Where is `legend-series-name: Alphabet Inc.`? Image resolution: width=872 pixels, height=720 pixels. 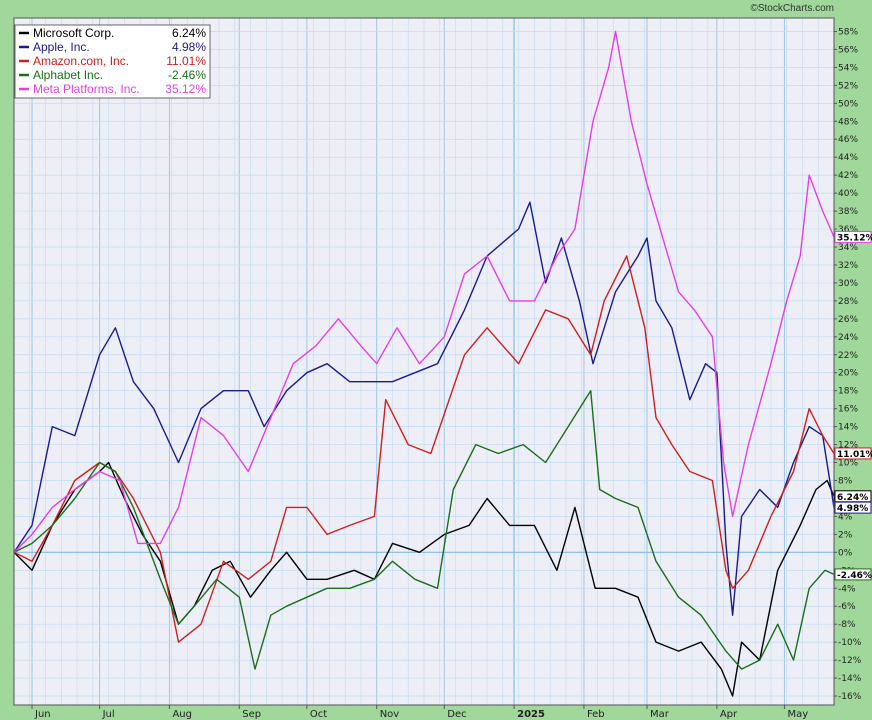
legend-series-name: Alphabet Inc. is located at coordinates (68, 75).